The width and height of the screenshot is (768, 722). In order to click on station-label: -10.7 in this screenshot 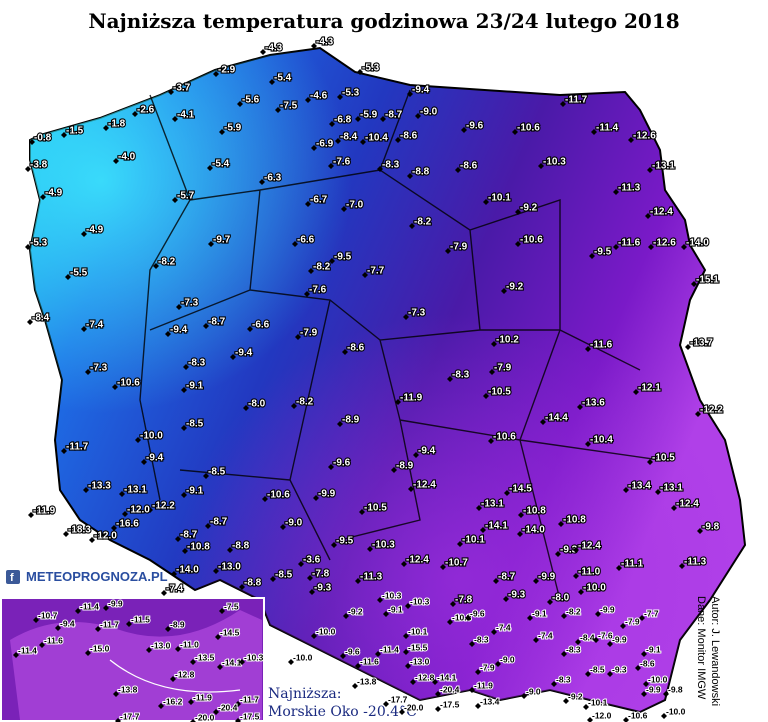, I will do `click(456, 563)`.